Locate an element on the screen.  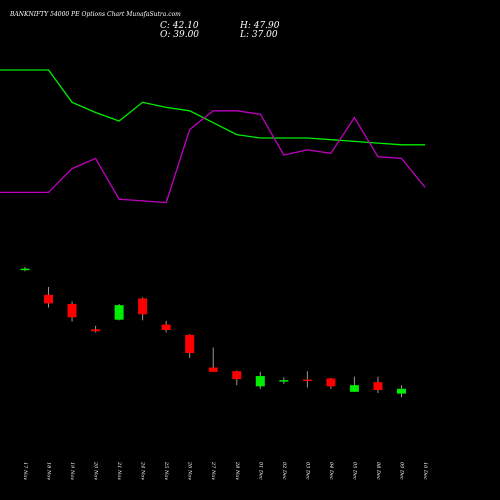
low-label: L: 37.00 is located at coordinates (258, 35).